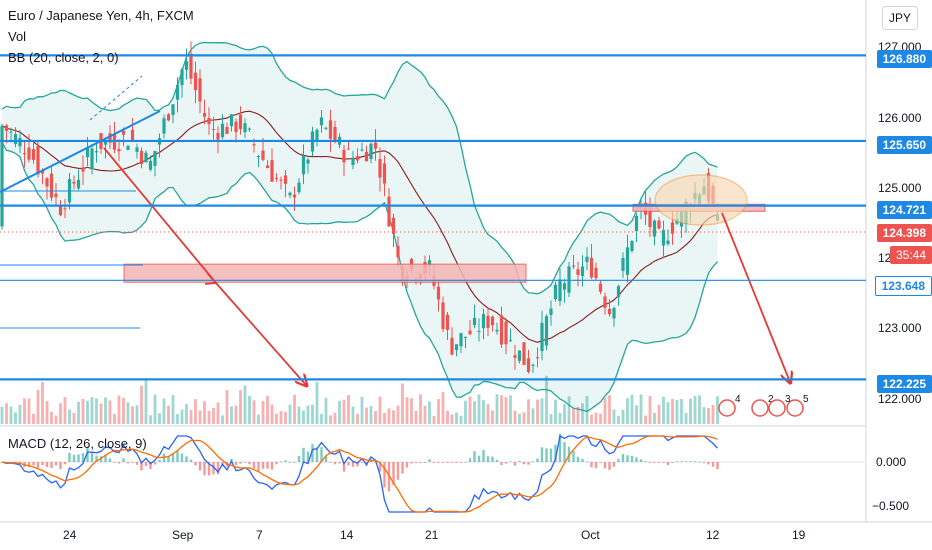 Image resolution: width=932 pixels, height=550 pixels. Describe the element at coordinates (101, 15) in the screenshot. I see `symbol-title: Euro / Japanese Yen, 4h, FXCM` at that location.